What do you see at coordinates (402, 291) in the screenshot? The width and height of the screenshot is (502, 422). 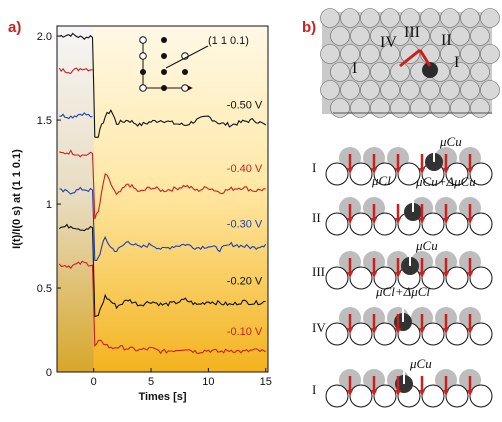 I see `potential-annotation: μCl+ΔμCl` at bounding box center [402, 291].